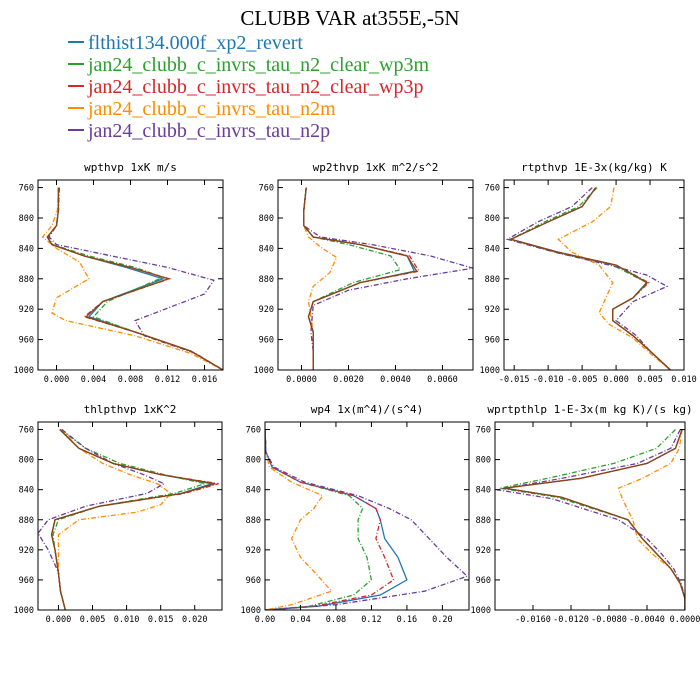 This screenshot has height=700, width=700. I want to click on ytick-label-4-1: 800, so click(253, 461).